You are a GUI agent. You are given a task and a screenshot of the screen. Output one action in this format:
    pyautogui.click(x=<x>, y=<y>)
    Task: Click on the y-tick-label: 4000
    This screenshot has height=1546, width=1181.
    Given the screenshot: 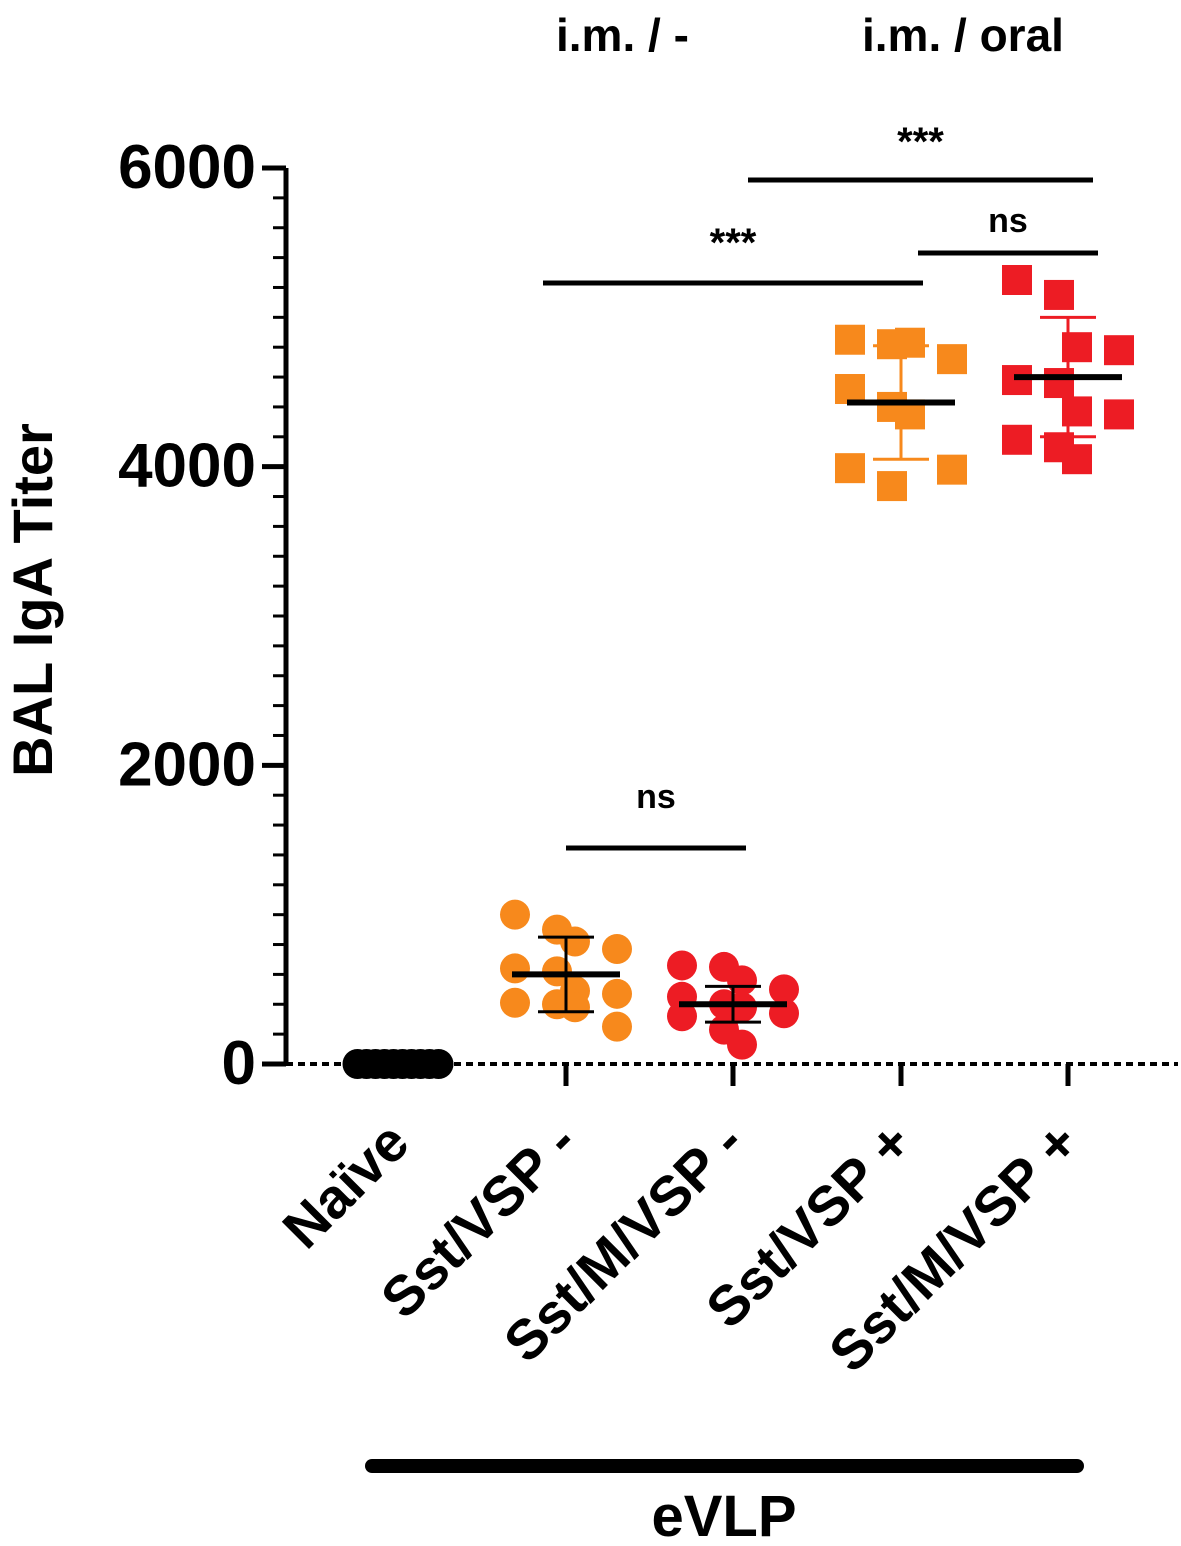 What is the action you would take?
    pyautogui.click(x=187, y=466)
    